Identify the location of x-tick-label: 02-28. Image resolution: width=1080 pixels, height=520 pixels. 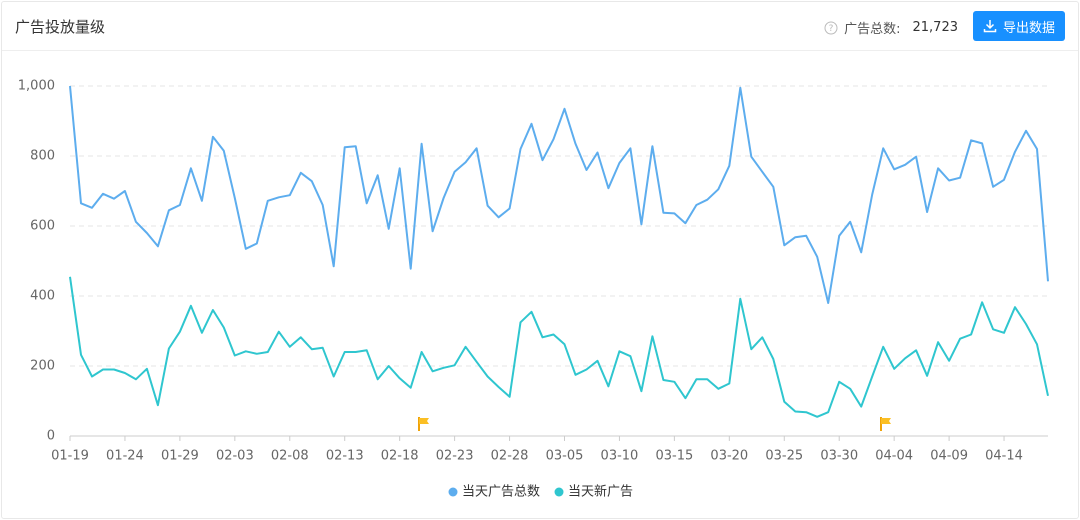
(510, 456).